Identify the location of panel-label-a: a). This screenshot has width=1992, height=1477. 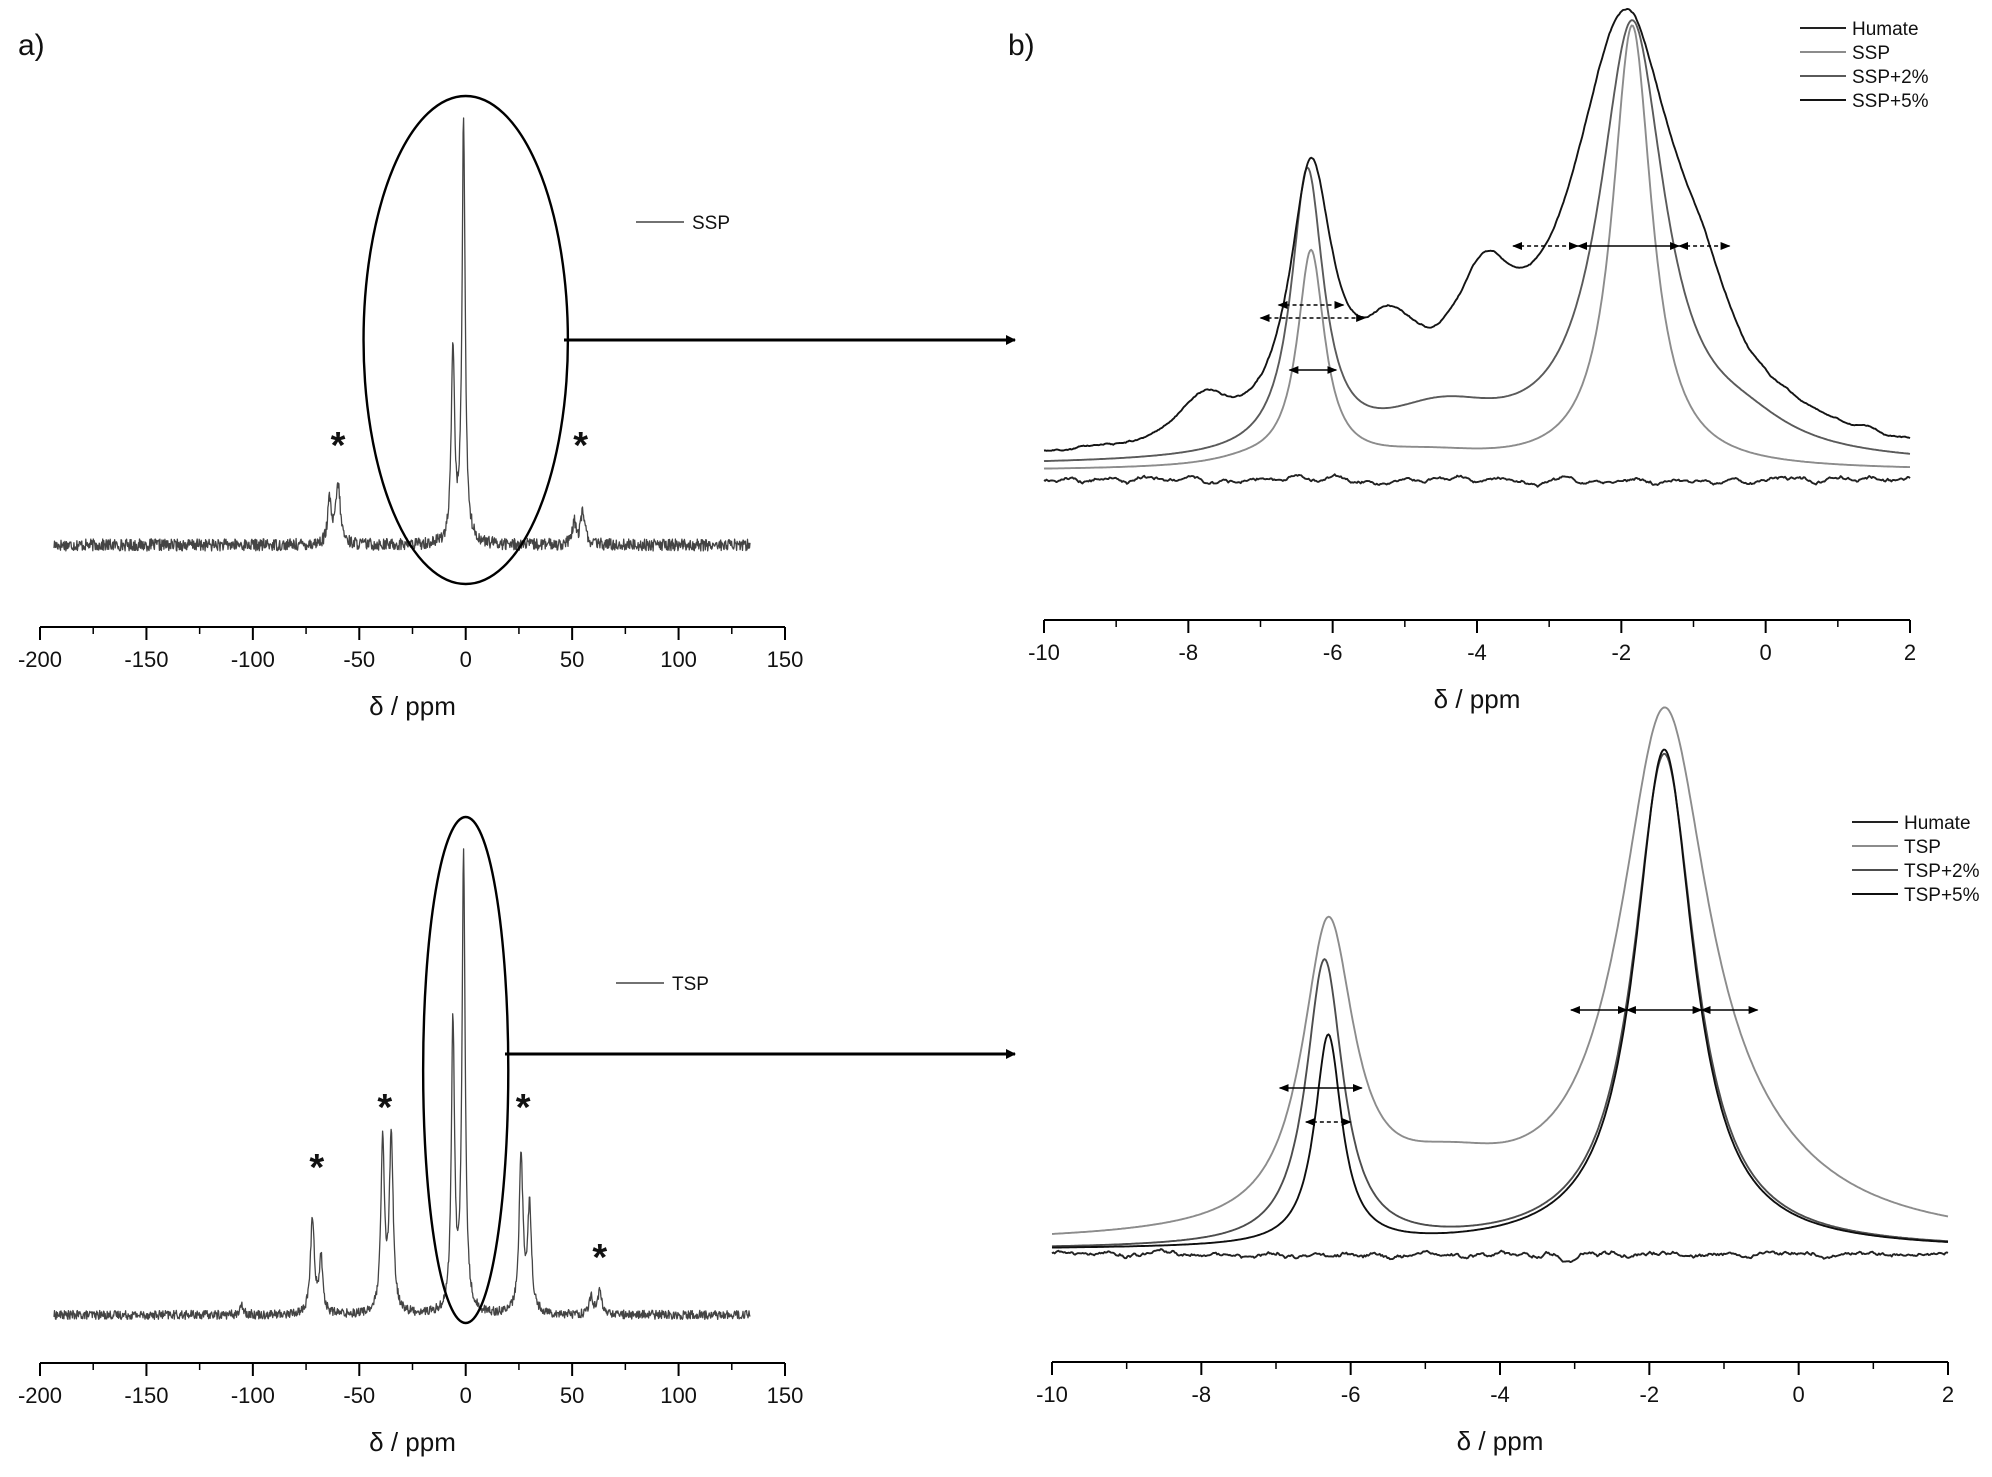
(31, 45).